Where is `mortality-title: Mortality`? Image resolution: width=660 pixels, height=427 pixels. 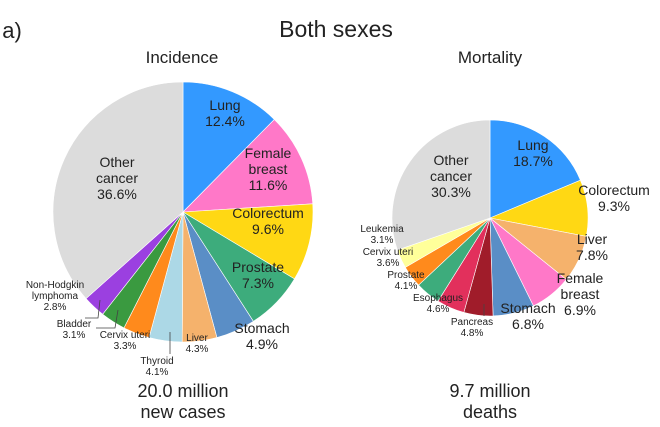
mortality-title: Mortality is located at coordinates (490, 57).